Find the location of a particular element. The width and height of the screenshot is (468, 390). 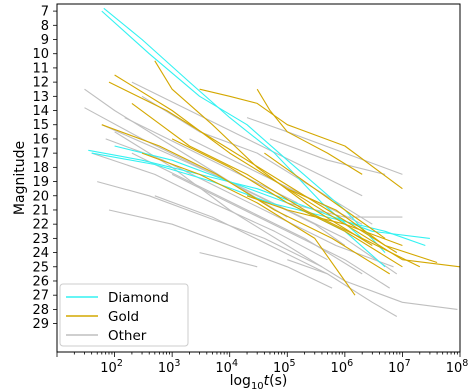

legend-label: Other is located at coordinates (127, 336).